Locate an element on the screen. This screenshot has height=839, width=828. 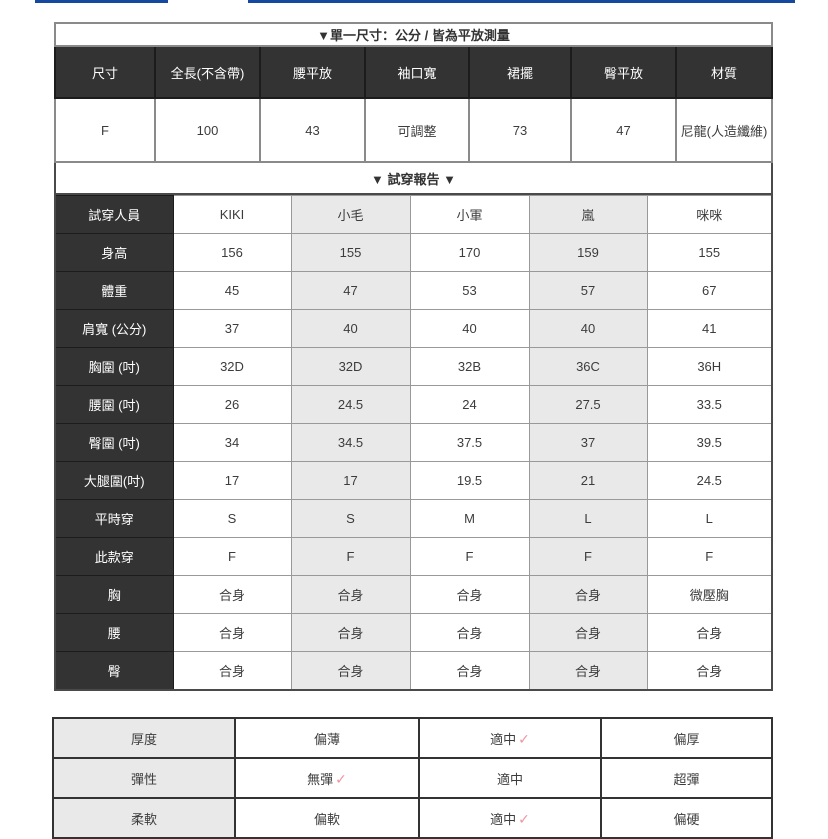
feel-option-text: 超彈 is located at coordinates (686, 779).